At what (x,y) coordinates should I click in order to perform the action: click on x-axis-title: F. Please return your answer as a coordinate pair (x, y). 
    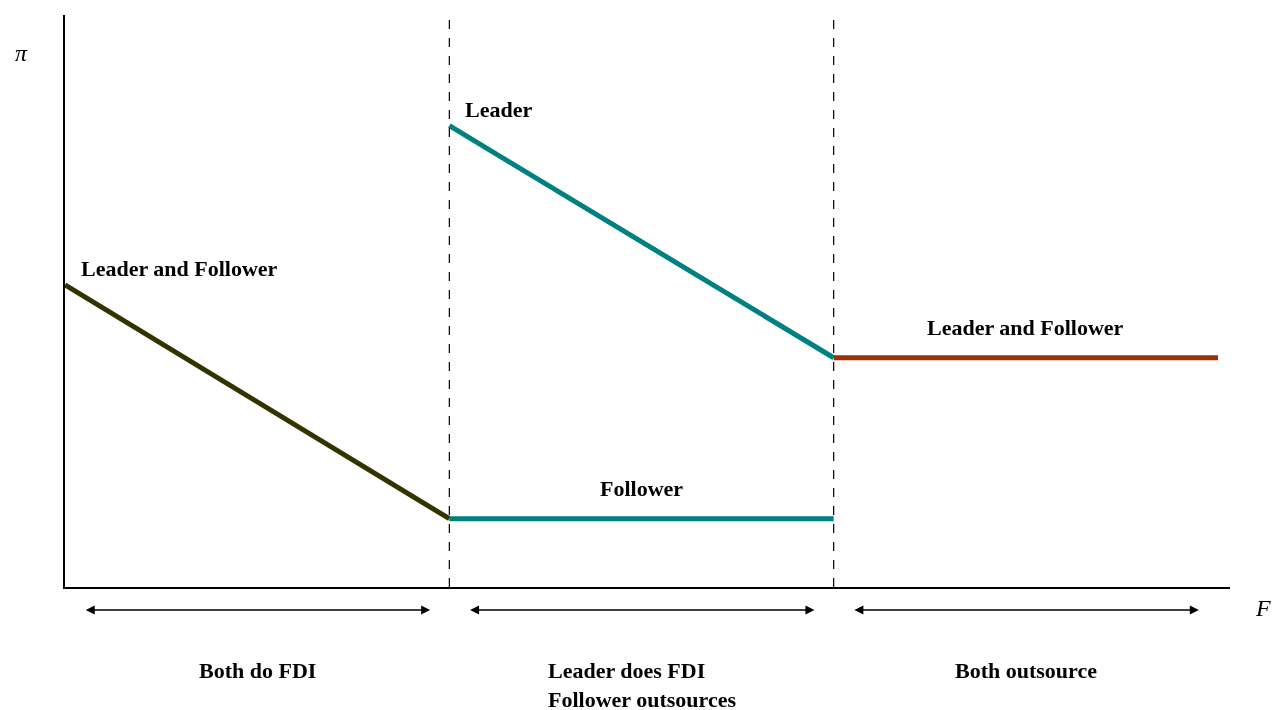
    Looking at the image, I should click on (1263, 608).